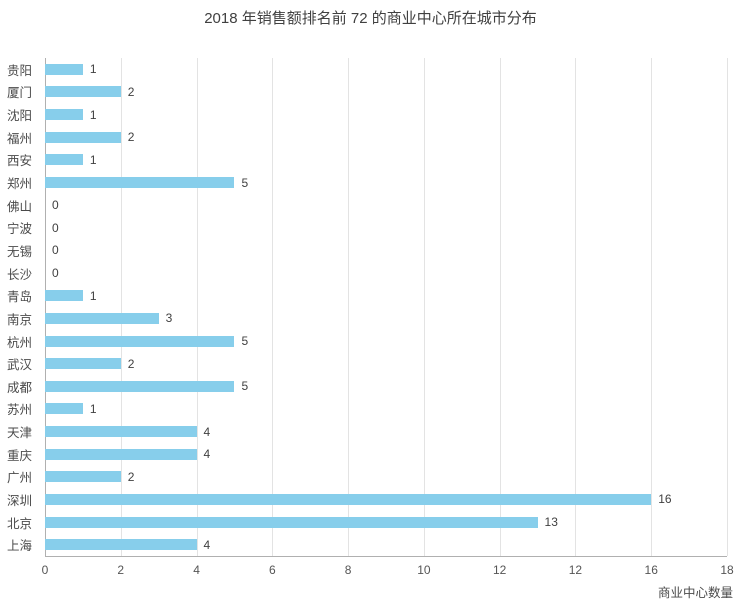  What do you see at coordinates (20, 161) in the screenshot?
I see `y-tick-label: 西安` at bounding box center [20, 161].